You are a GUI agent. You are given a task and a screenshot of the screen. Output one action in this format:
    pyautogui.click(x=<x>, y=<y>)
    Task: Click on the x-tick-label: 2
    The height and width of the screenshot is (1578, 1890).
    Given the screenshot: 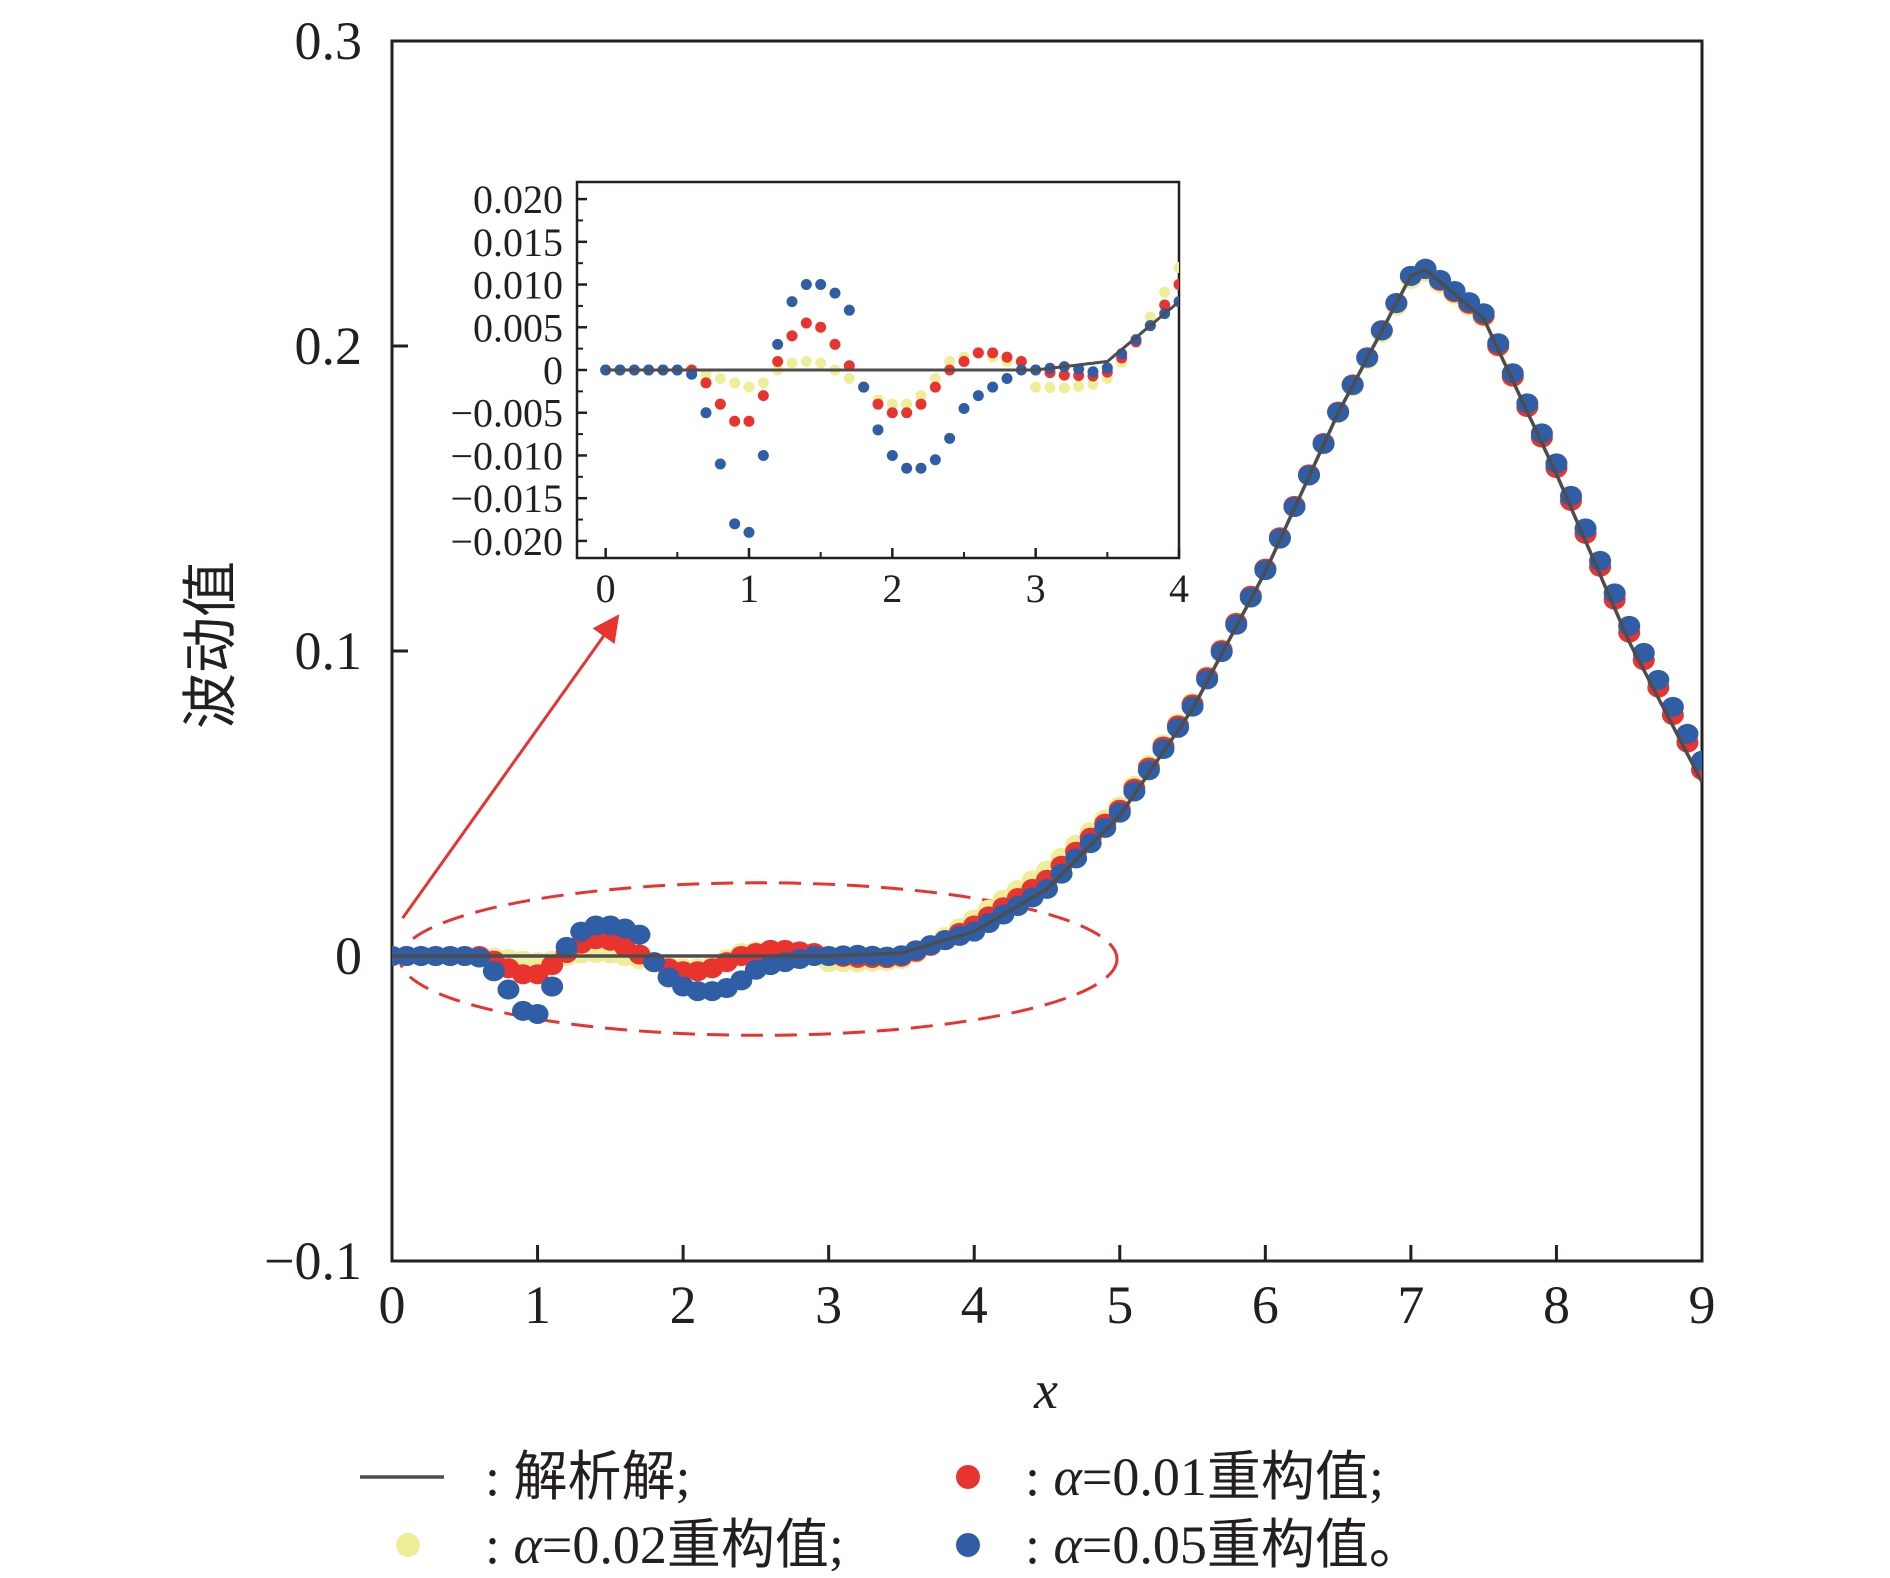 What is the action you would take?
    pyautogui.click(x=683, y=1305)
    